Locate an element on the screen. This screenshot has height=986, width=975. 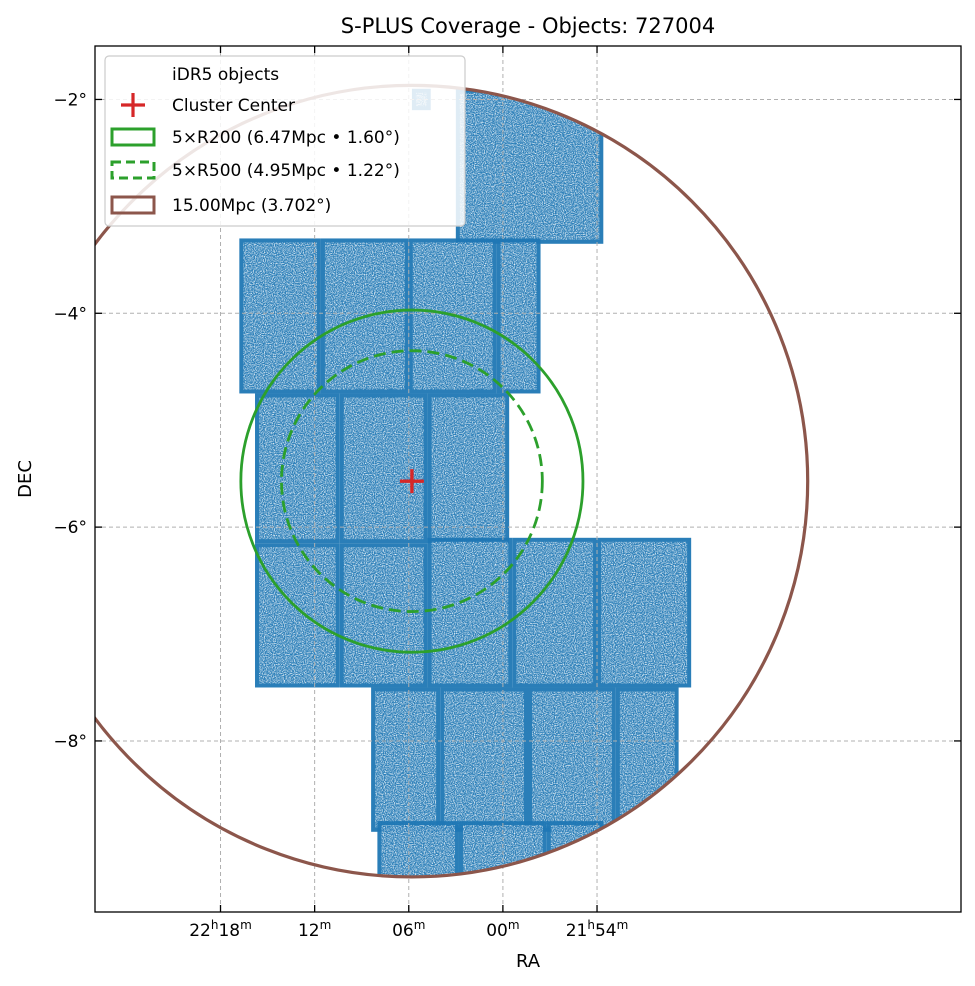
chart-title: S-PLUS Coverage - Objects: 727004 is located at coordinates (528, 26).